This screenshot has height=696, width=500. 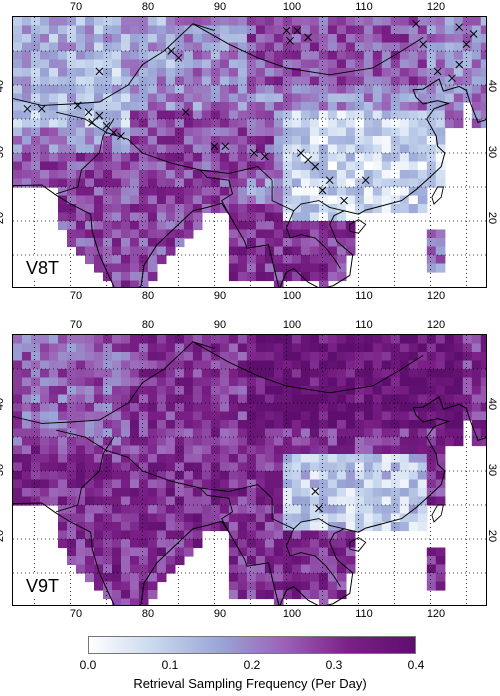 I want to click on top-tick-80: 80, so click(x=148, y=325).